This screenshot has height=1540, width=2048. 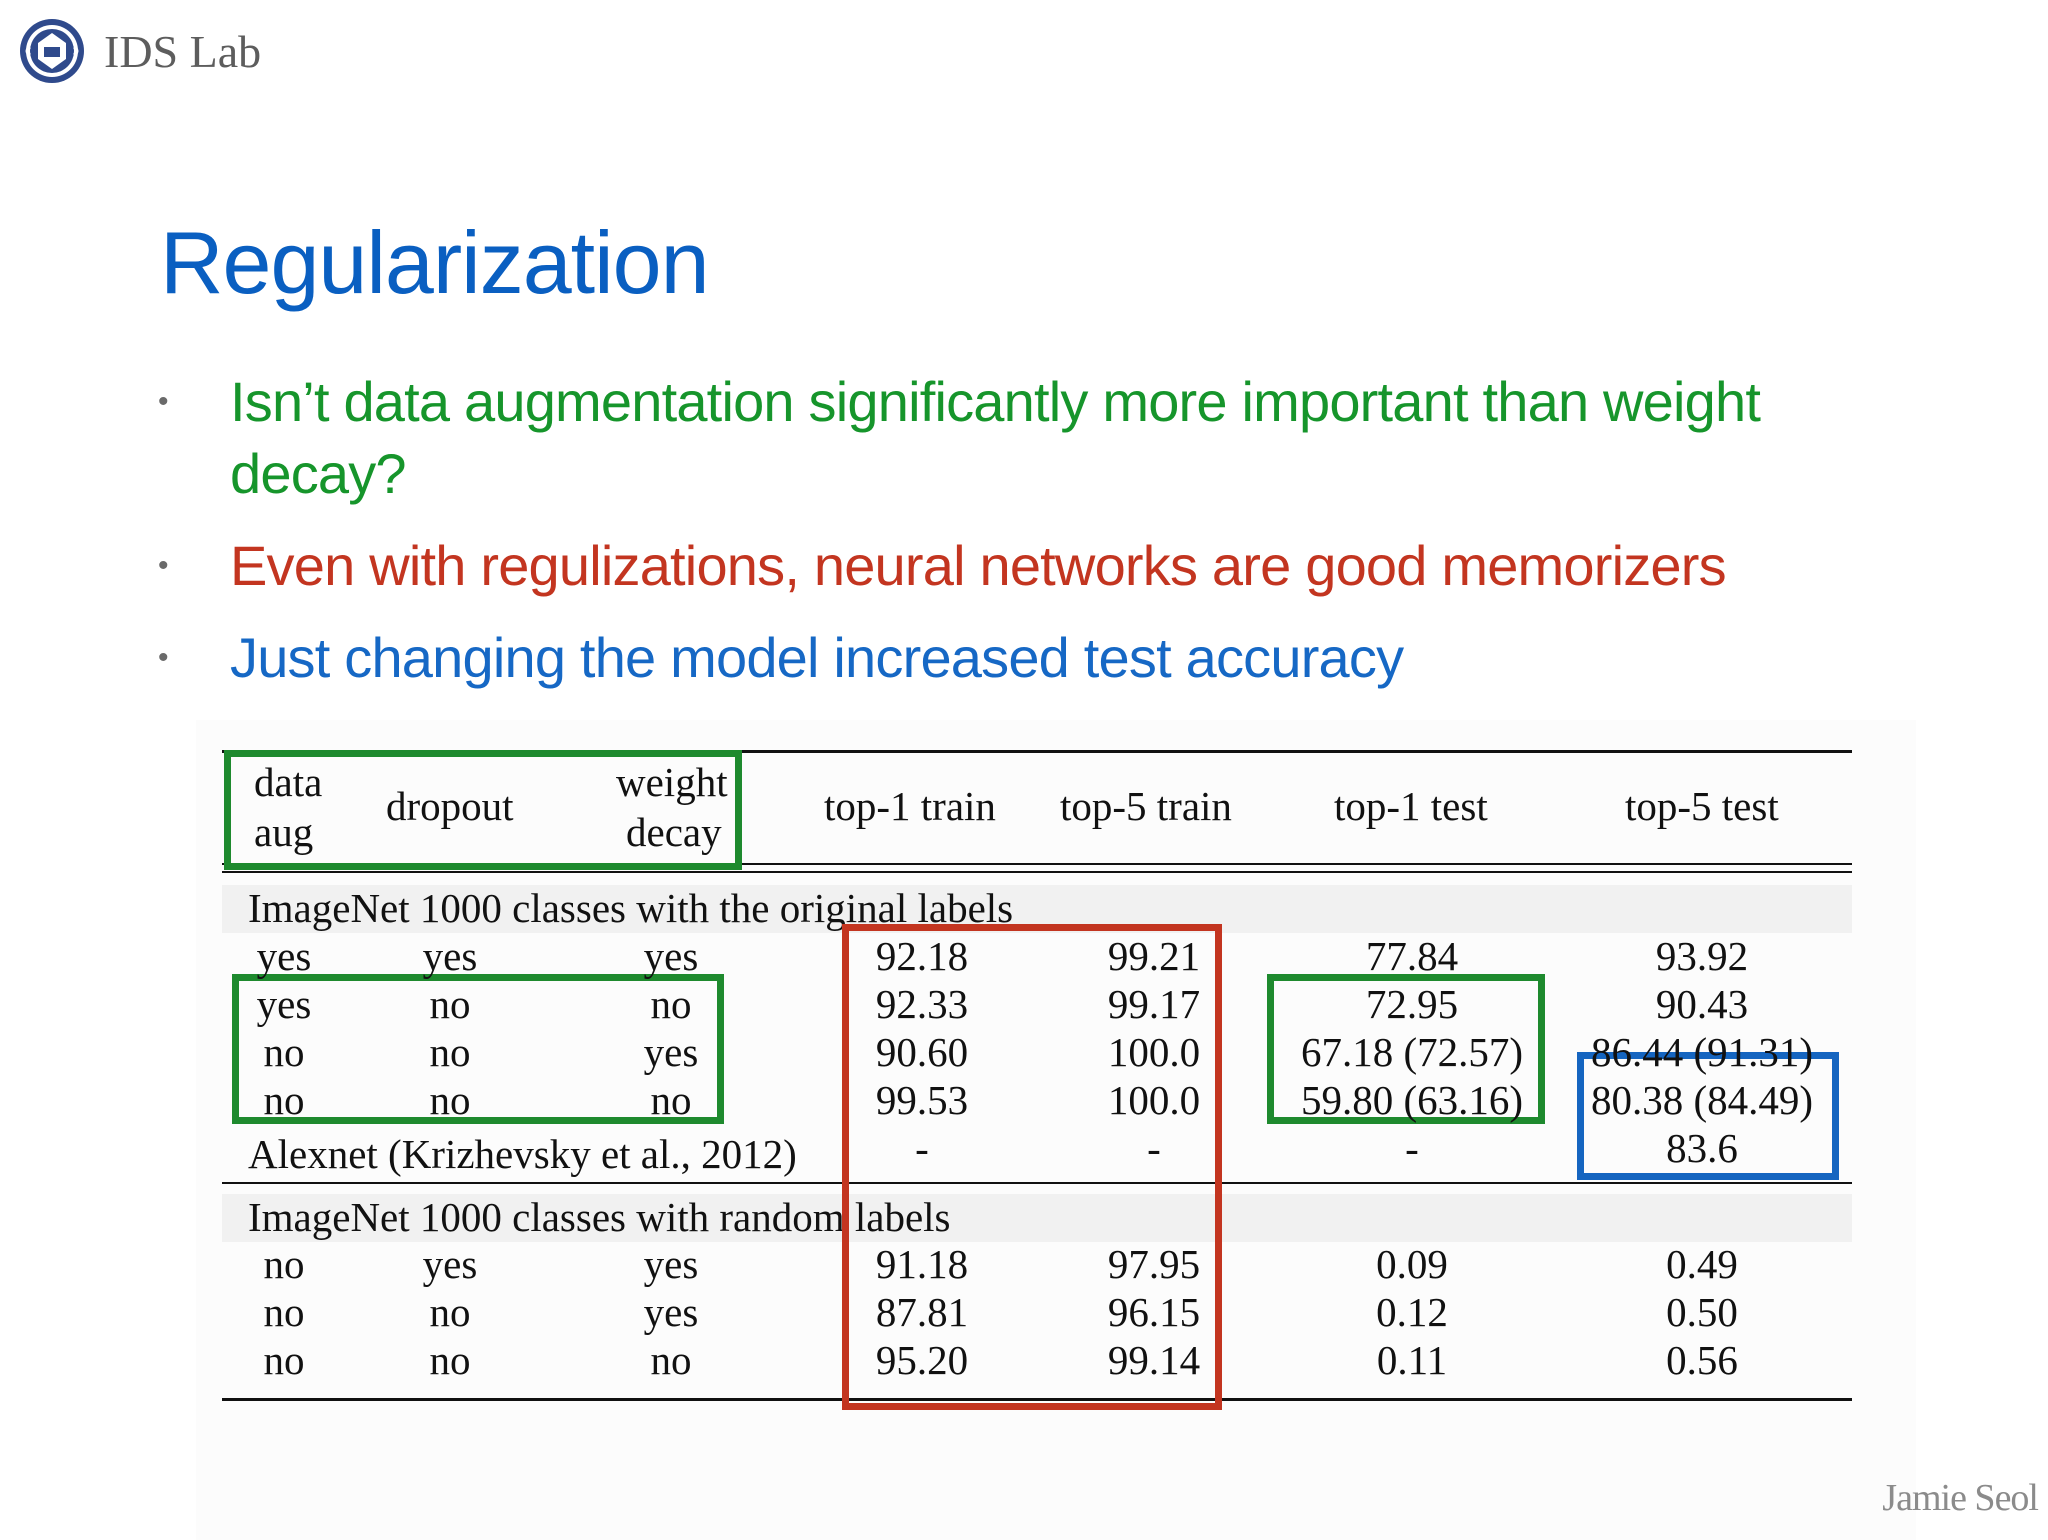 What do you see at coordinates (183, 51) in the screenshot?
I see `lab-name: IDS Lab` at bounding box center [183, 51].